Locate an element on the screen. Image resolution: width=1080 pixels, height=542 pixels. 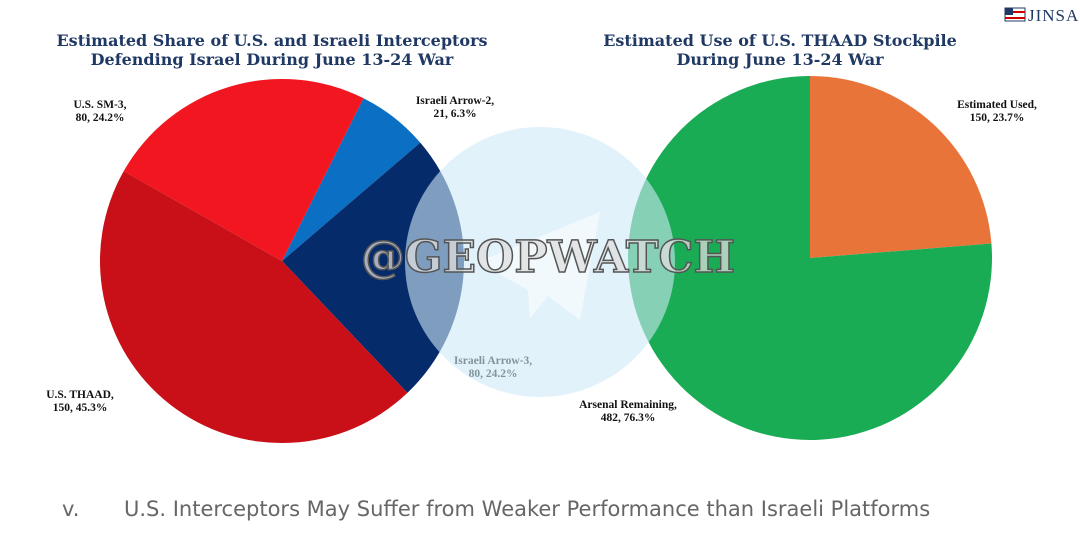
slice-label: U.S. SM-3, is located at coordinates (99, 105).